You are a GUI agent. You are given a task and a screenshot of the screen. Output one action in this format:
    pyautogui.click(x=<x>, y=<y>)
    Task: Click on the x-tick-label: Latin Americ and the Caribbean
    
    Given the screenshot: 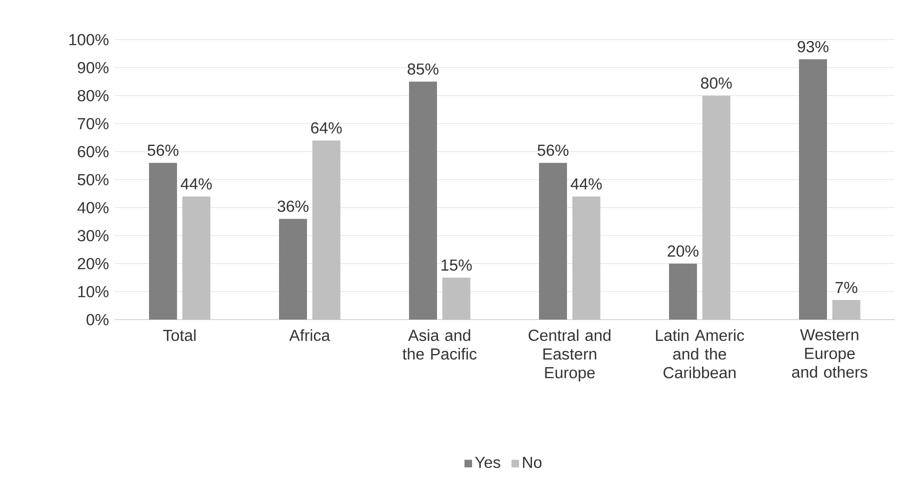 What is the action you would take?
    pyautogui.click(x=700, y=353)
    